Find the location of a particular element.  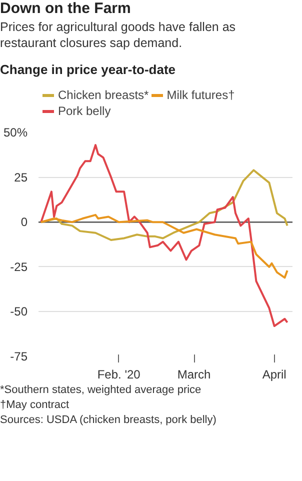

chart-subtitle: Prices for agricultural goods have fallen as restaurant closures sap demand. is located at coordinates (118, 36).